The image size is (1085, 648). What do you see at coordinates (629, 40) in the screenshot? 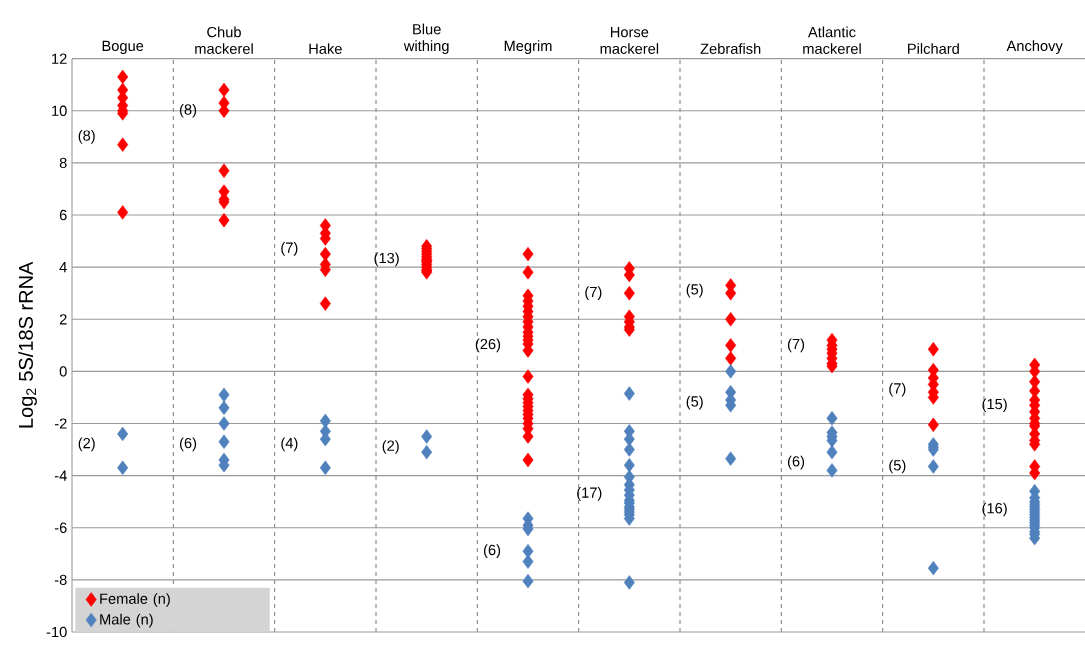
I see `x-tick-label: Horse mackerel` at bounding box center [629, 40].